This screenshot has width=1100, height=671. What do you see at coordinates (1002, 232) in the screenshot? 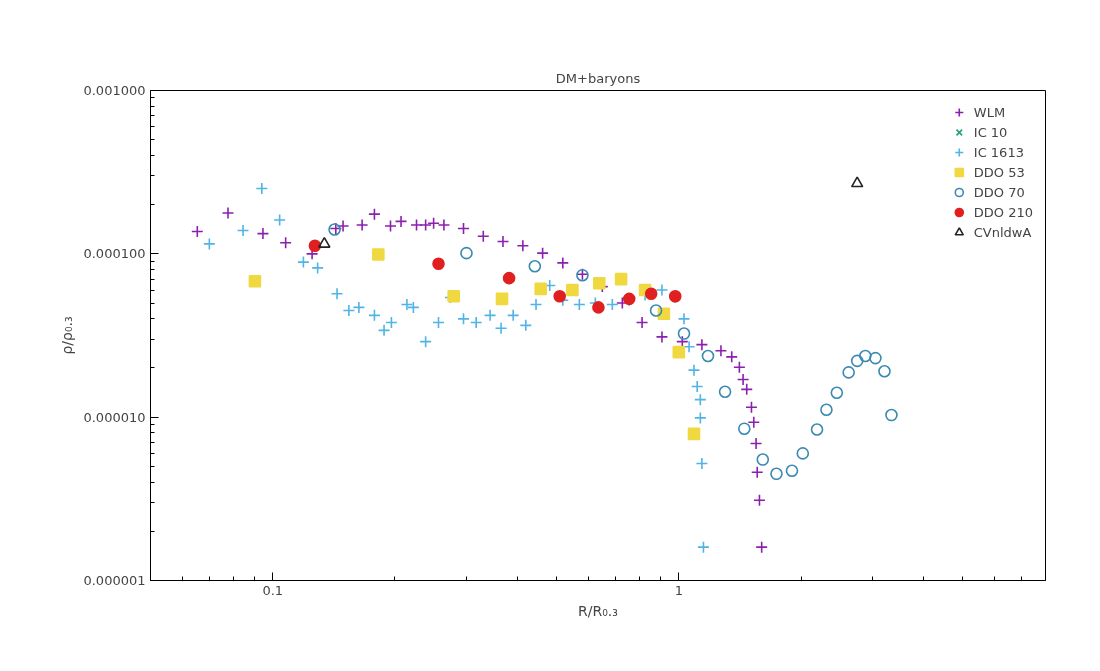
I see `legend-label: CVnldwA` at bounding box center [1002, 232].